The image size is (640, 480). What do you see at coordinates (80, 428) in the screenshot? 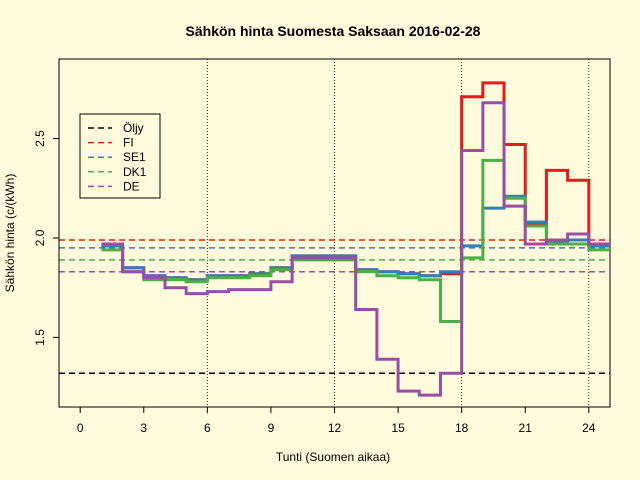
I see `x-tick-label: 0` at bounding box center [80, 428].